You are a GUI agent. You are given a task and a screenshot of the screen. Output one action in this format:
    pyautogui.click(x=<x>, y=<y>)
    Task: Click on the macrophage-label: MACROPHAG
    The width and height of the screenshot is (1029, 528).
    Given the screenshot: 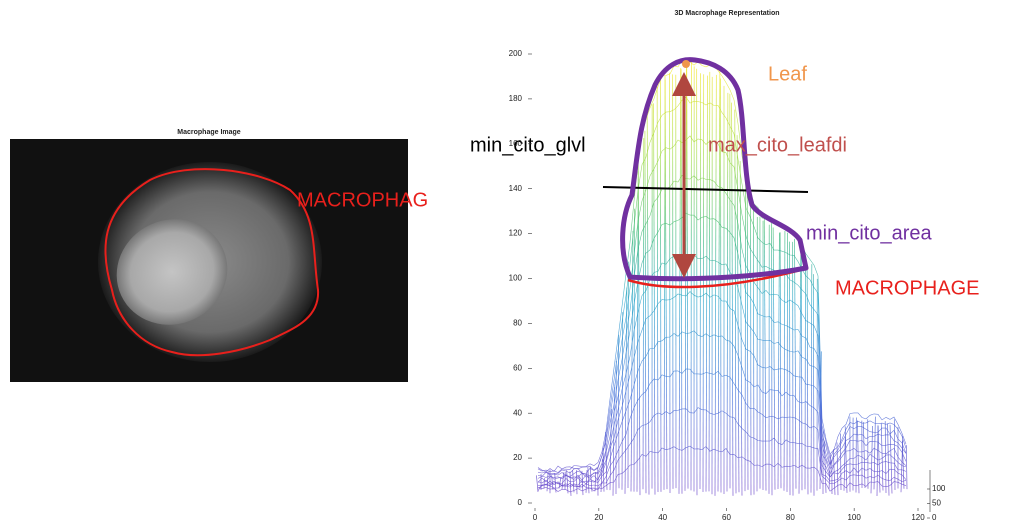 What is the action you would take?
    pyautogui.click(x=362, y=200)
    